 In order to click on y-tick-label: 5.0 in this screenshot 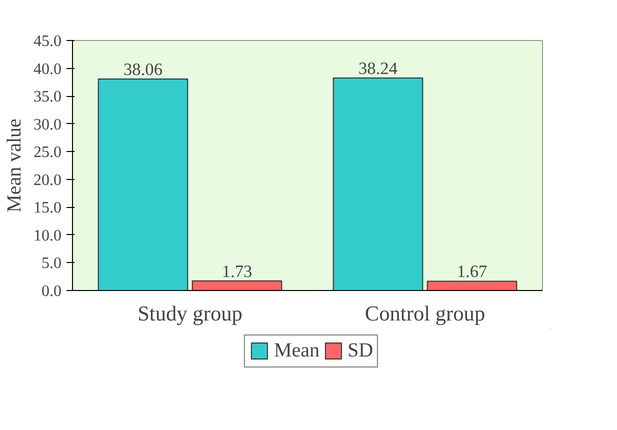, I will do `click(52, 263)`.